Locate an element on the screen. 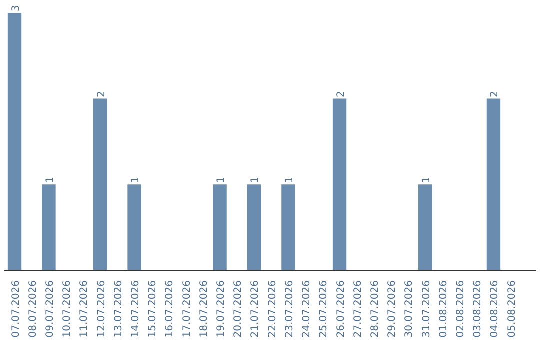 The image size is (540, 340). x-tick-label: 31.07.2026 is located at coordinates (426, 309).